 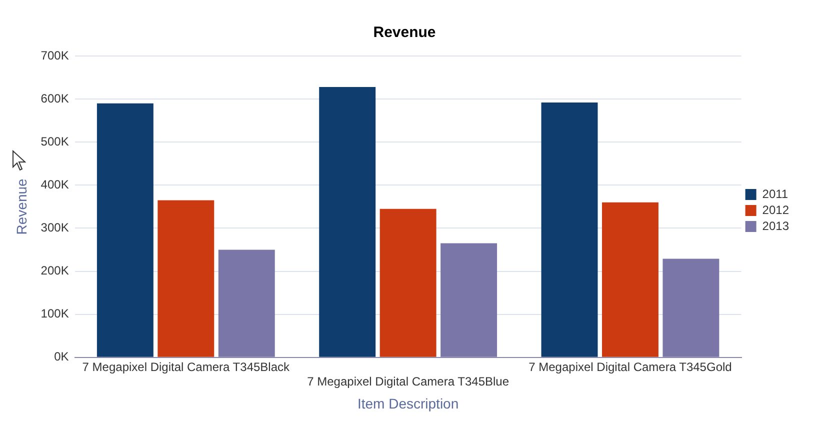 What do you see at coordinates (775, 193) in the screenshot?
I see `legend-label: 2011` at bounding box center [775, 193].